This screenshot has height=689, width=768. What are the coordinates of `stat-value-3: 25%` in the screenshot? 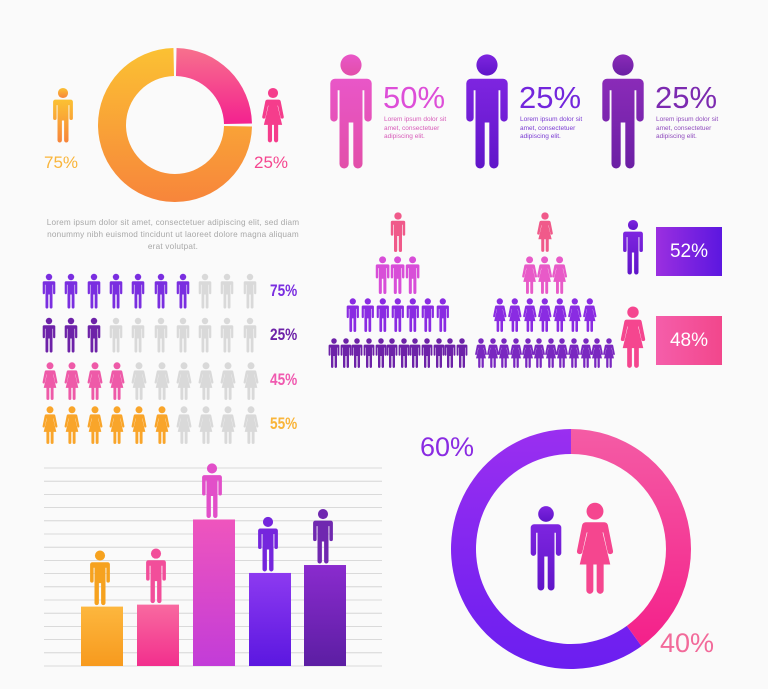 It's located at (686, 97).